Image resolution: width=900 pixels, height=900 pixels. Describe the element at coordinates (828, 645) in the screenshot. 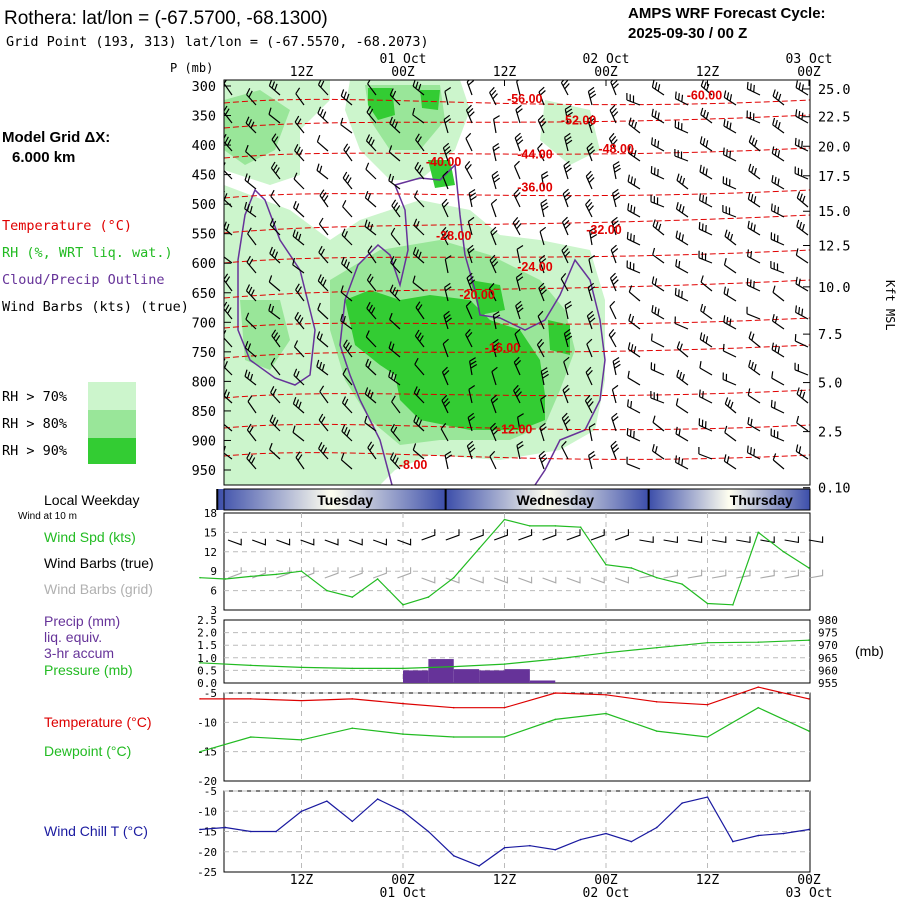

I see `pressure-tick-label-right: 970` at that location.